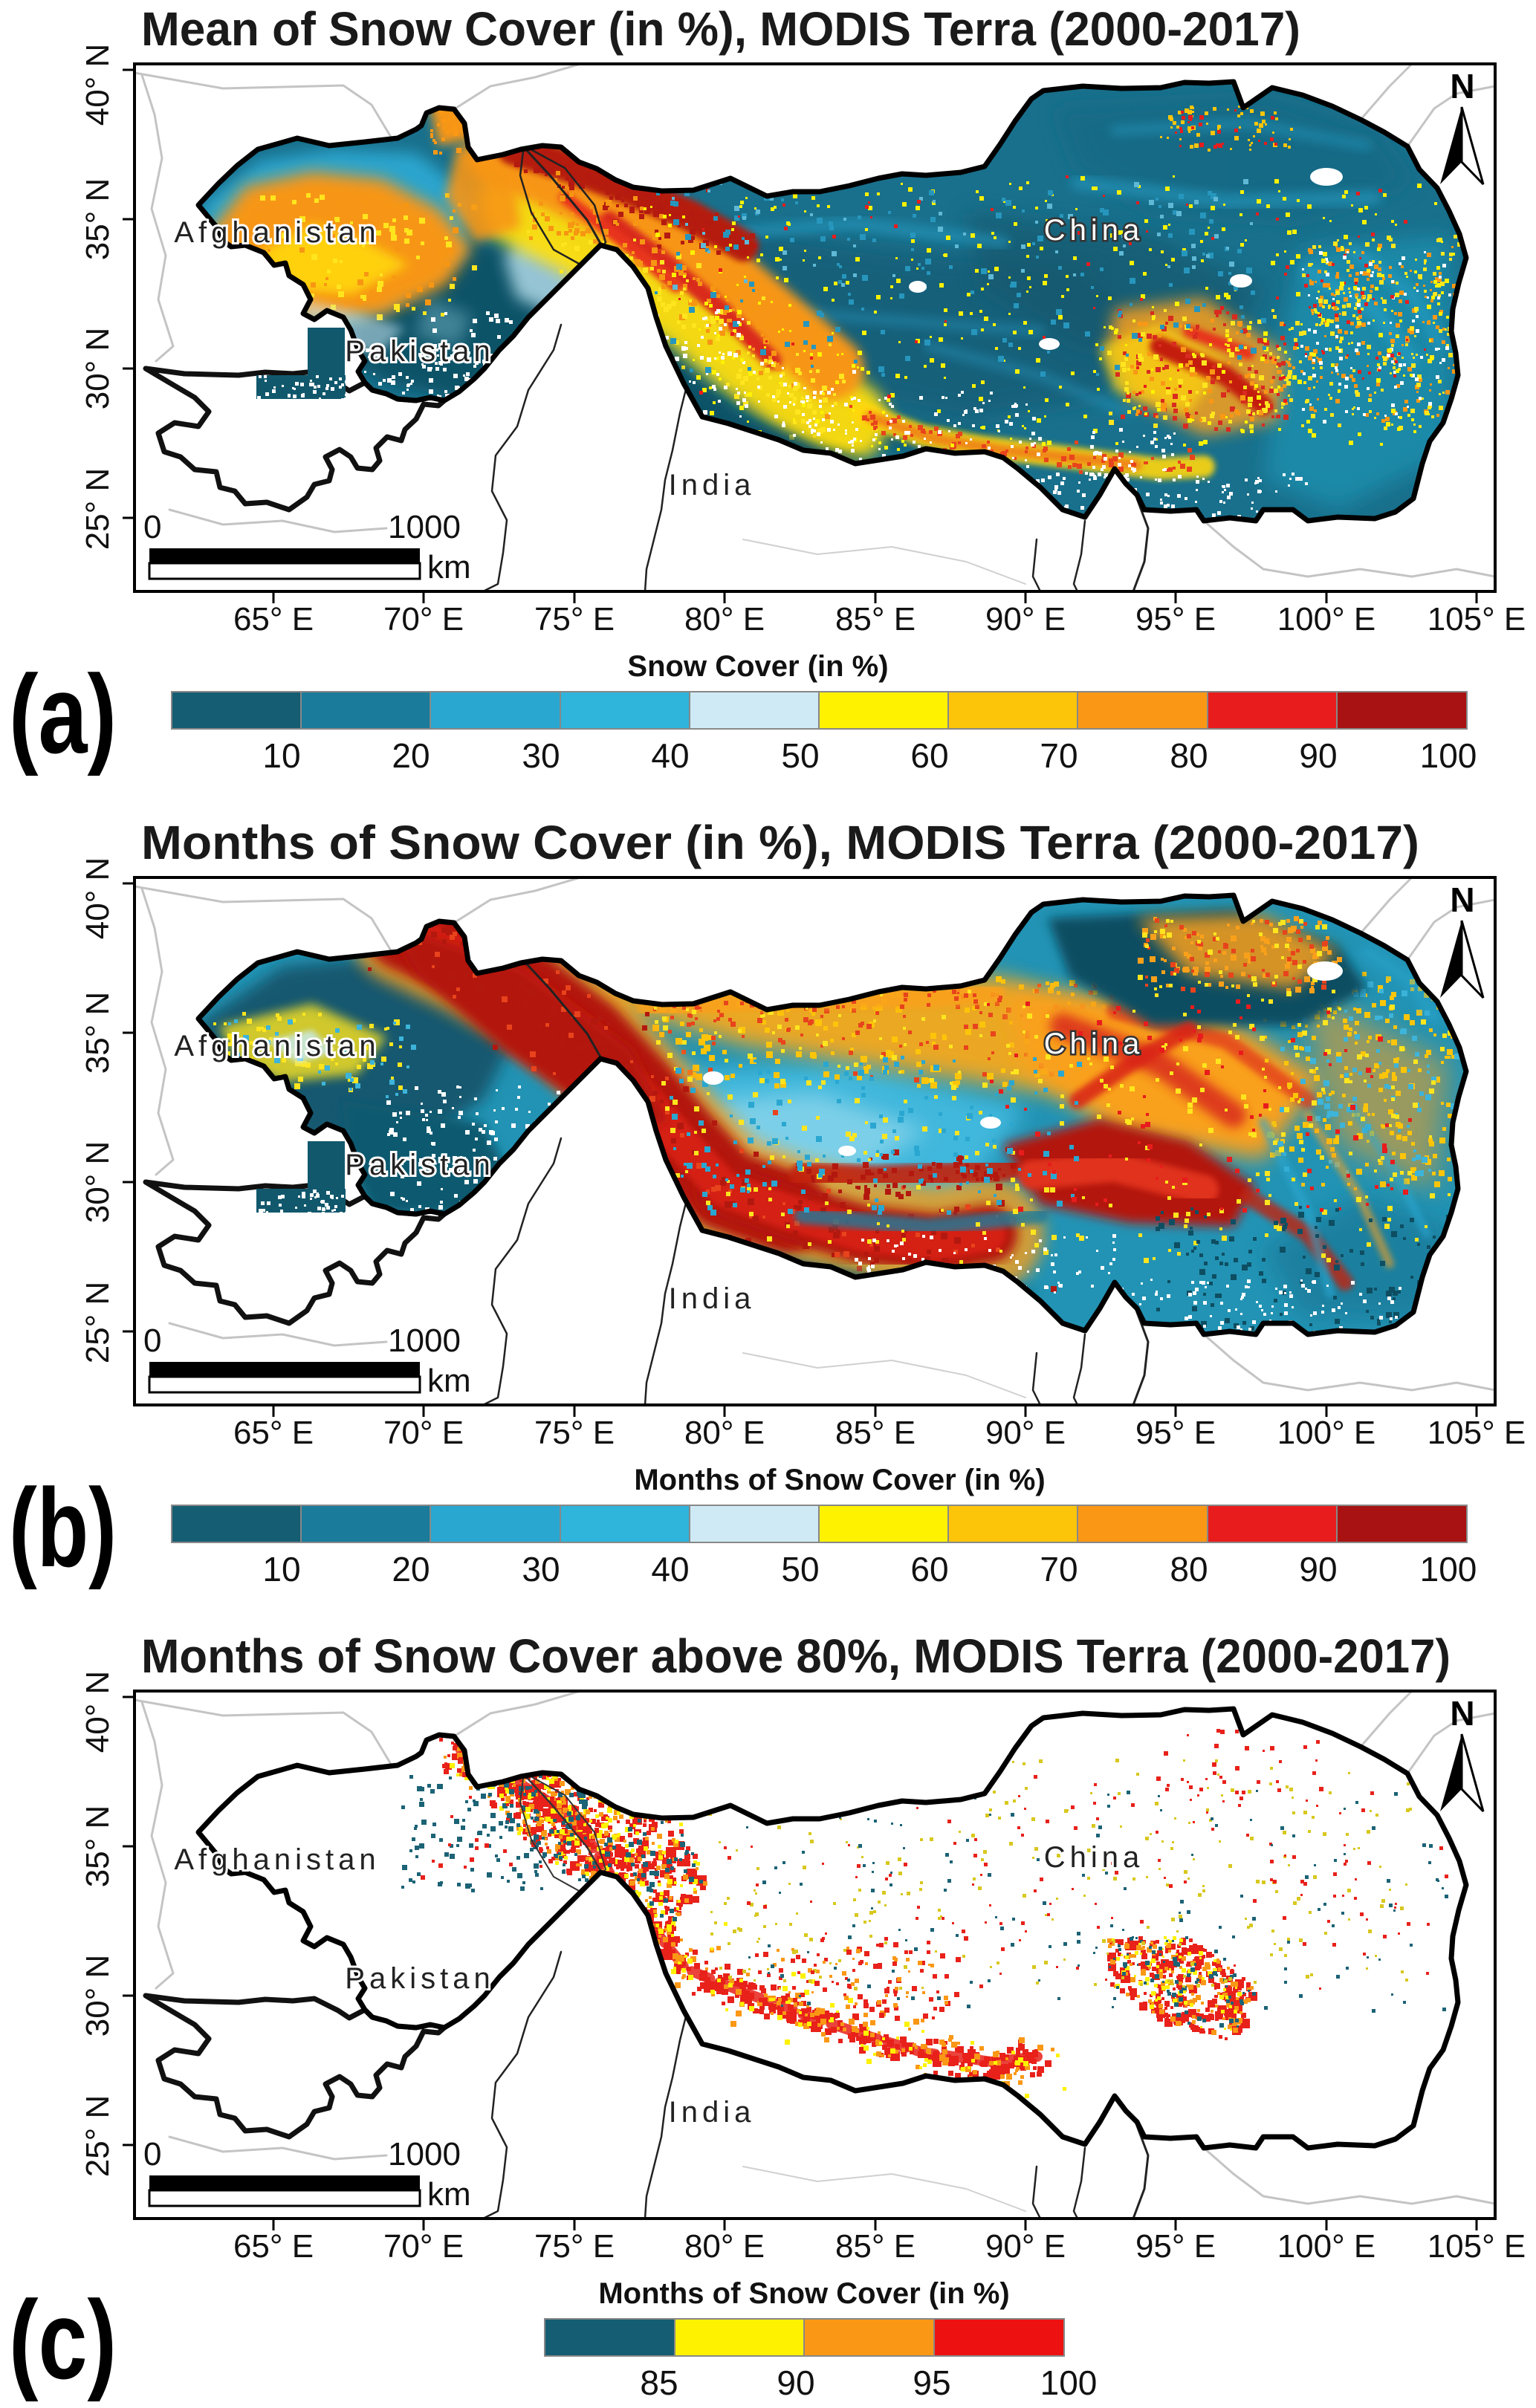 The height and width of the screenshot is (2408, 1536). Describe the element at coordinates (757, 666) in the screenshot. I see `svg-text: Snow Cover (in %)` at that location.